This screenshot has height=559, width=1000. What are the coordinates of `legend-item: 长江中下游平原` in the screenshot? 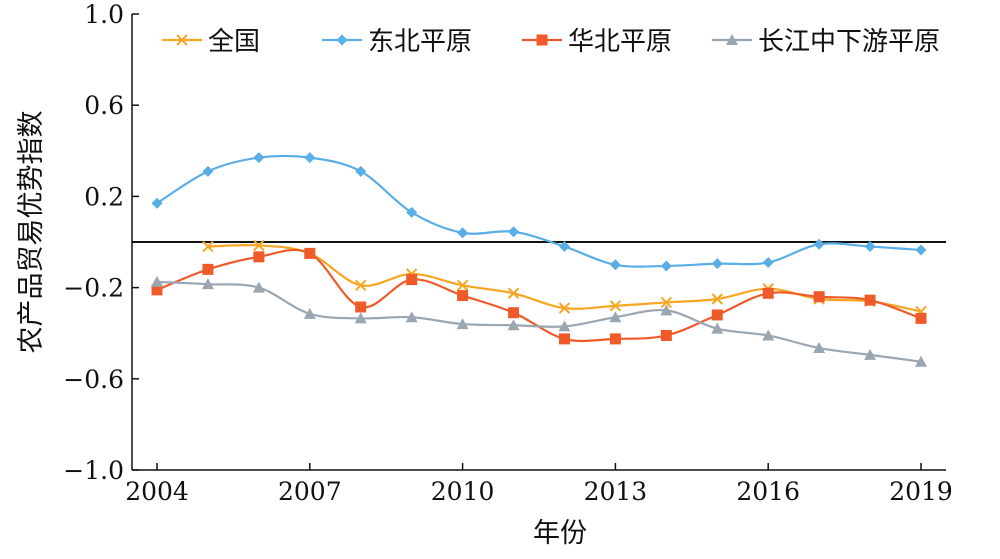 It's located at (826, 42).